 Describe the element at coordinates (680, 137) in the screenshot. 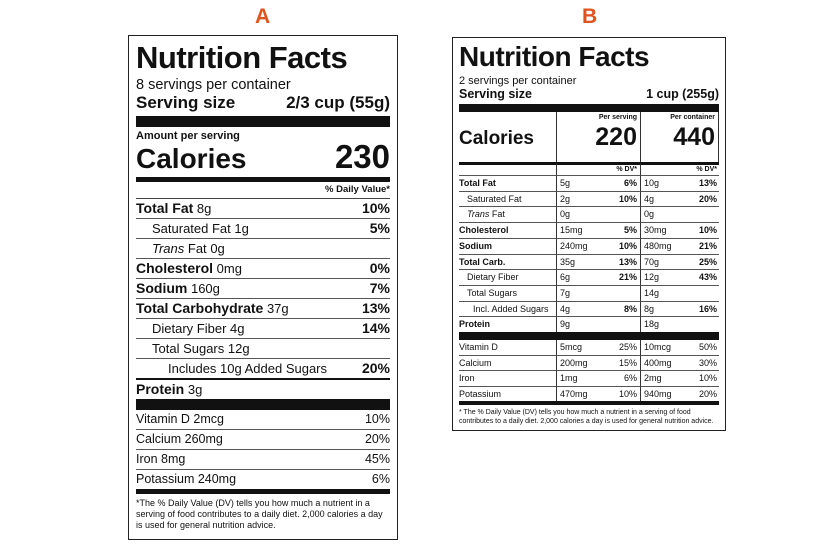

I see `per-container-column-header: Per container 440` at that location.